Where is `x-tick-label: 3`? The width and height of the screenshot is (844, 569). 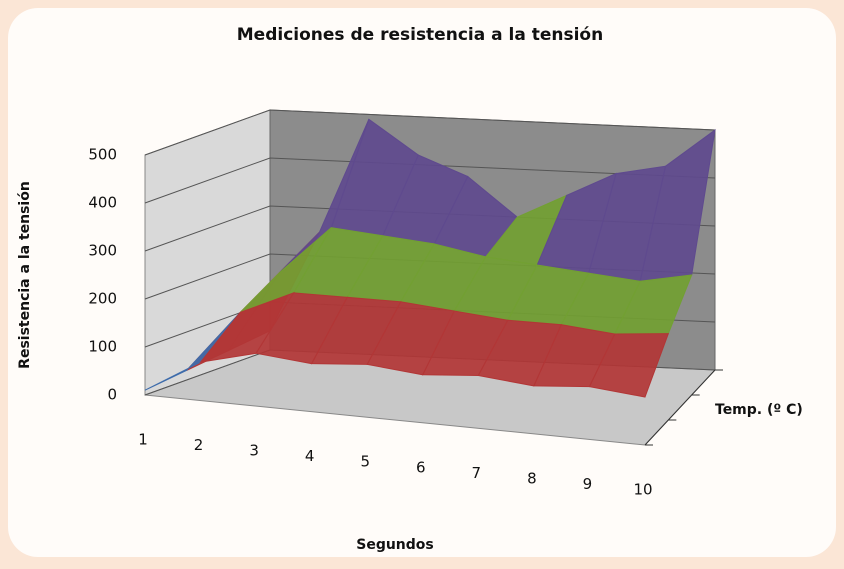
x-tick-label: 3 is located at coordinates (254, 451).